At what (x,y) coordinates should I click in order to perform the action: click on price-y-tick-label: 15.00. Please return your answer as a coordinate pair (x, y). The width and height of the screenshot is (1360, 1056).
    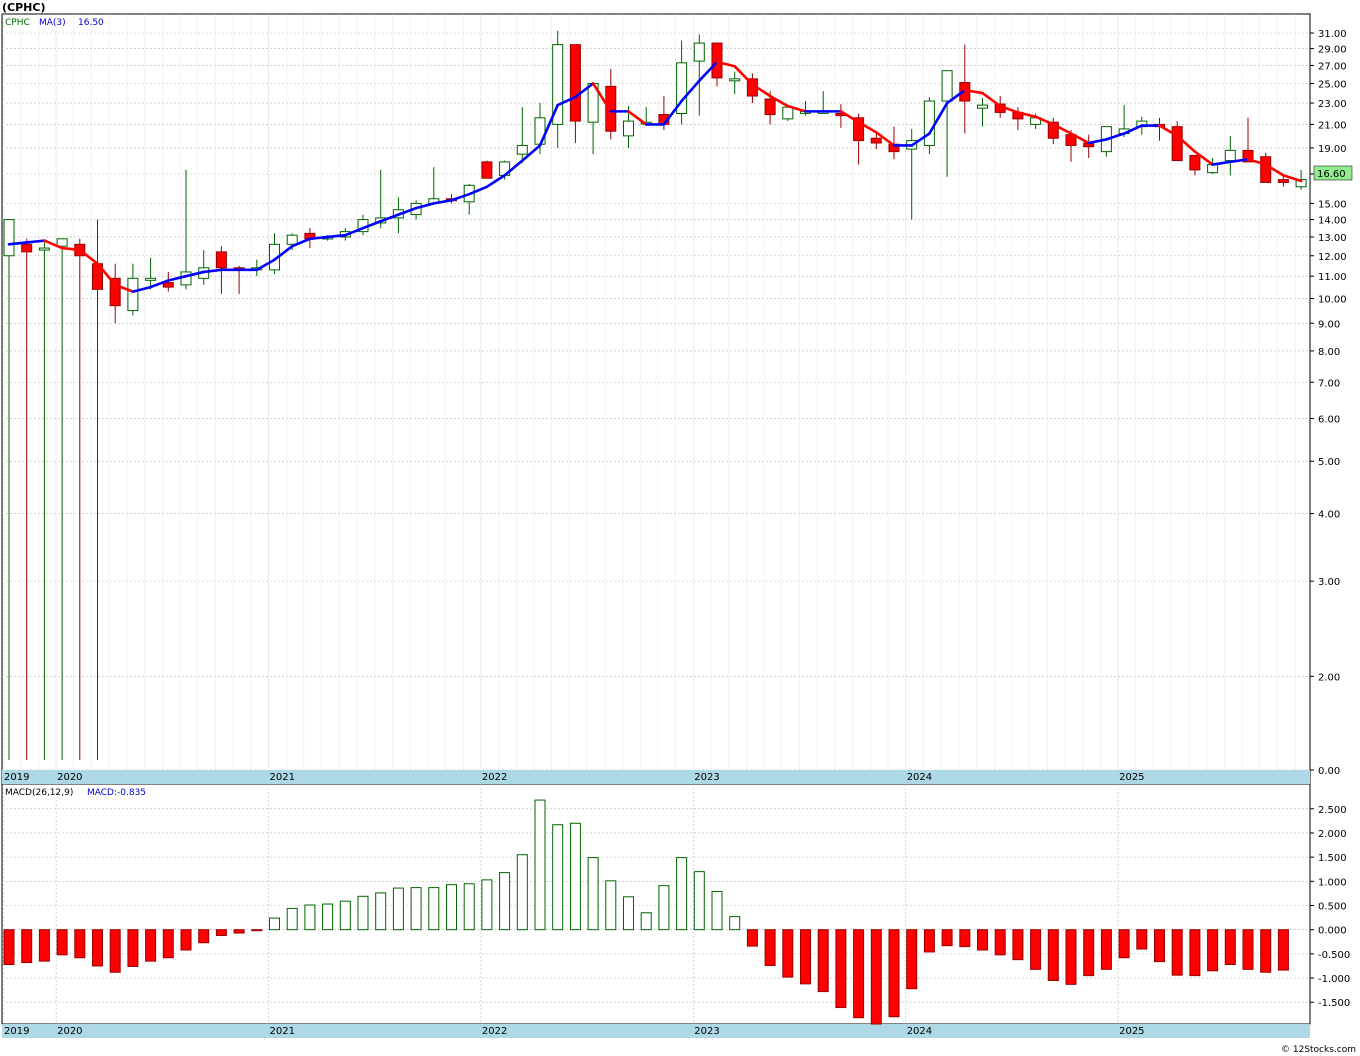
    Looking at the image, I should click on (1332, 204).